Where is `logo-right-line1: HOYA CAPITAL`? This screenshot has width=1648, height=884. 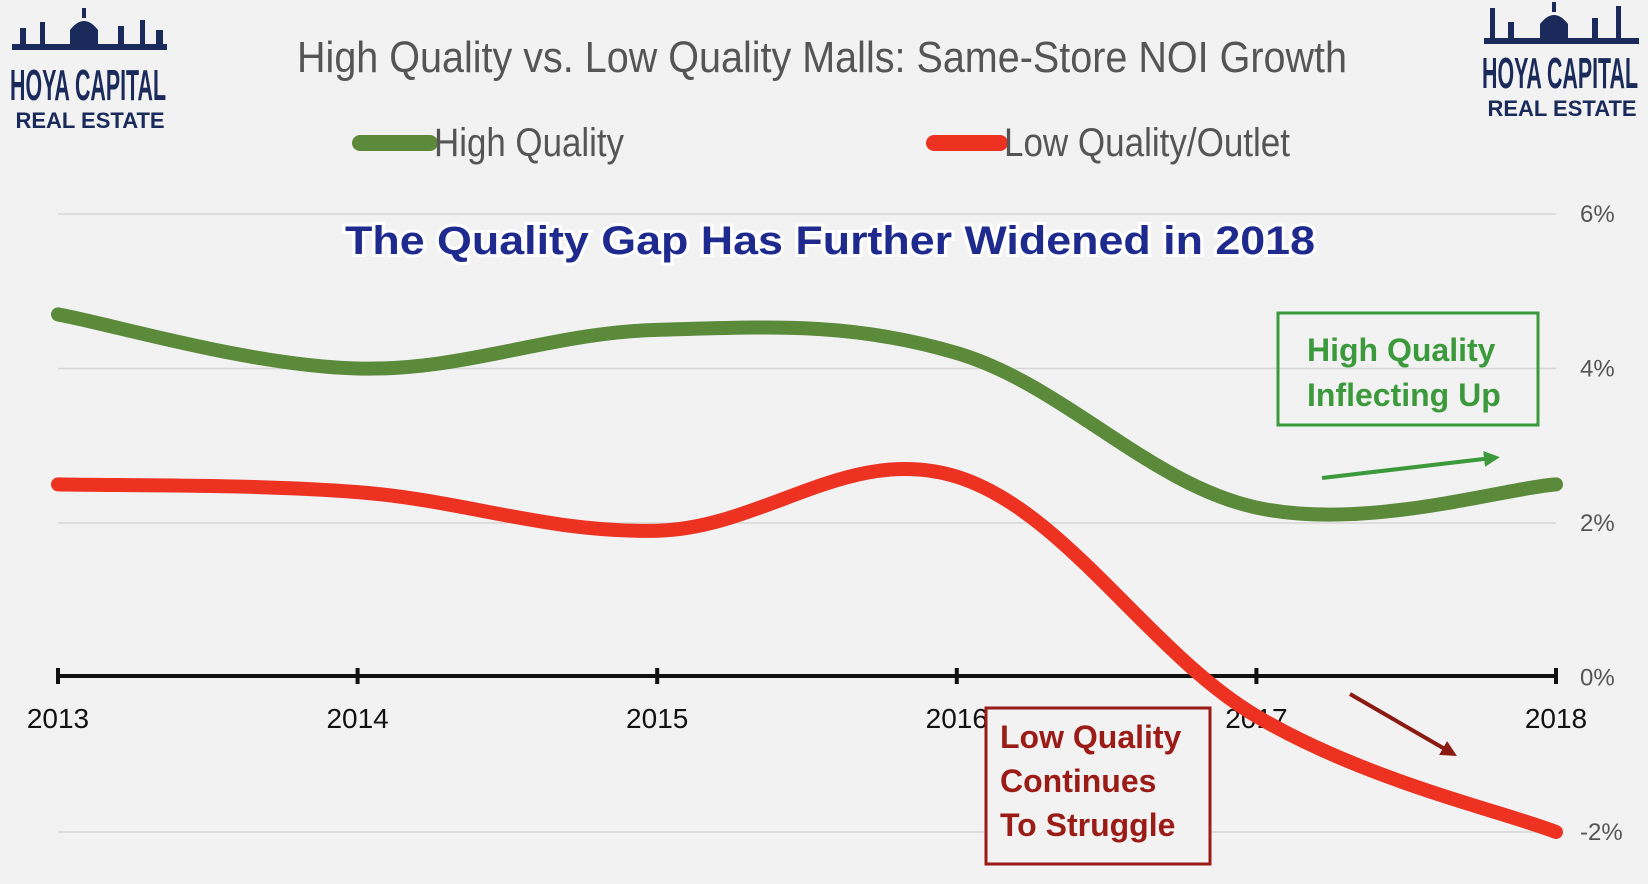
logo-right-line1: HOYA CAPITAL is located at coordinates (1560, 73).